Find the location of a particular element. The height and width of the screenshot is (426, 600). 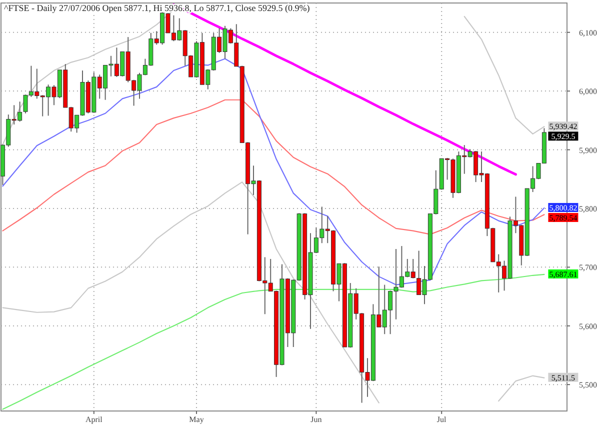

y-tick-label: 5,800 is located at coordinates (588, 209).